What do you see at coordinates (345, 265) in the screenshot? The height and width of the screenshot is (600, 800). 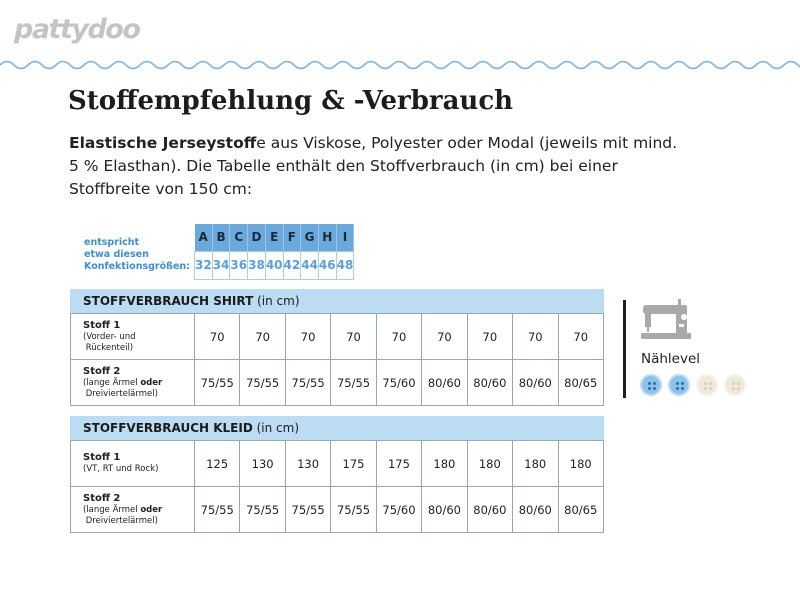 I see `size-number: 48` at bounding box center [345, 265].